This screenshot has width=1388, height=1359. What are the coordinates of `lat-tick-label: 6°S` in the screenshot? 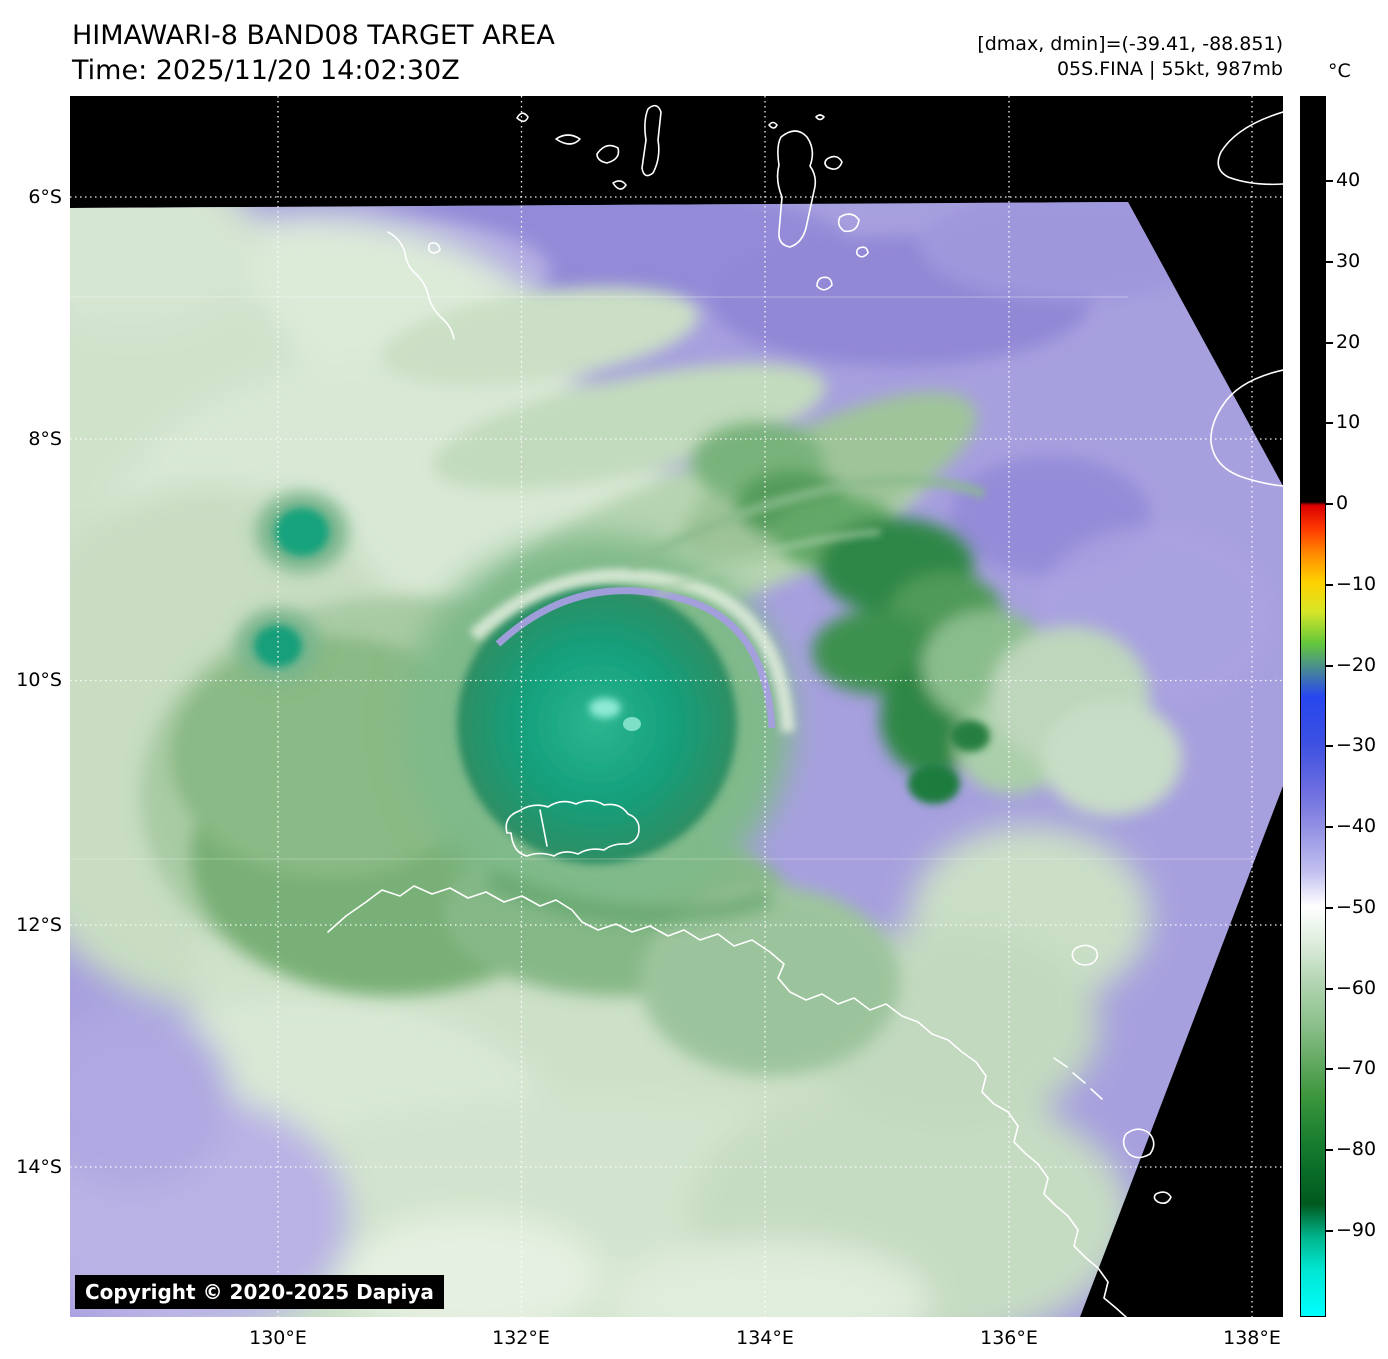 It's located at (45, 197).